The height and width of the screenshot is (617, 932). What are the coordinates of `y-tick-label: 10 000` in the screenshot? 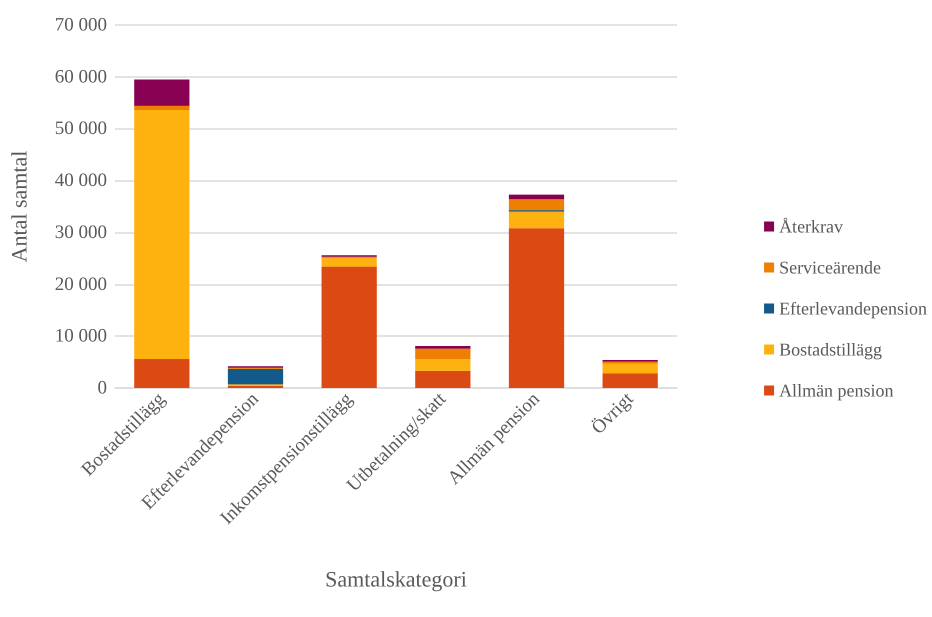 It's located at (80, 336).